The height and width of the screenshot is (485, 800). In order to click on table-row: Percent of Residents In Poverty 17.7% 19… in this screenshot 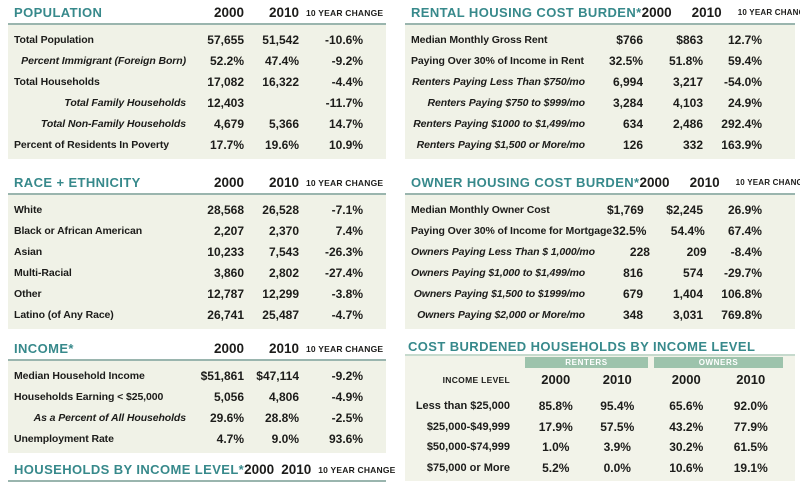, I will do `click(197, 144)`.